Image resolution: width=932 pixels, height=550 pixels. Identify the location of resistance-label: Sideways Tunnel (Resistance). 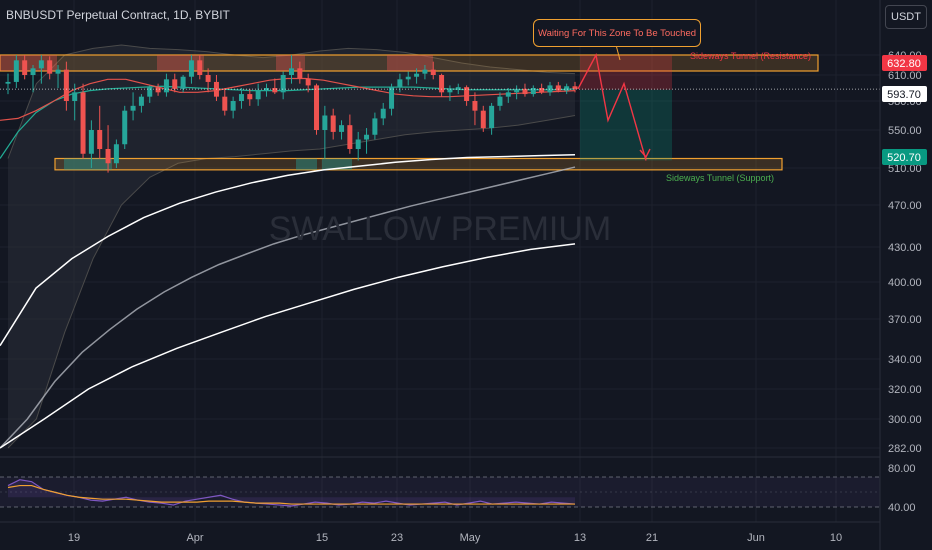
(750, 56).